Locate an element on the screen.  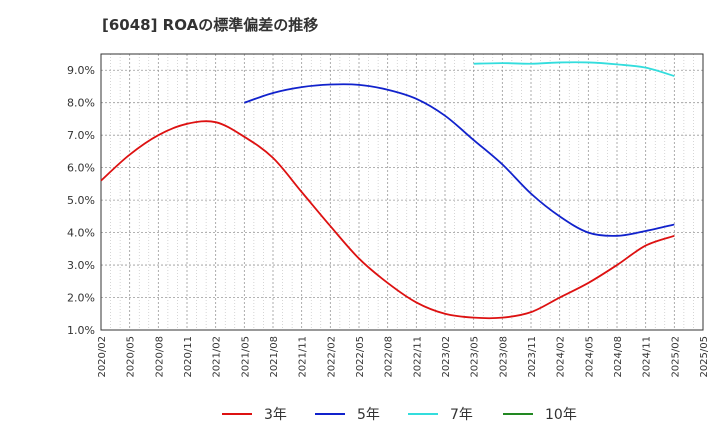
legend-label: 10年 is located at coordinates (561, 415).